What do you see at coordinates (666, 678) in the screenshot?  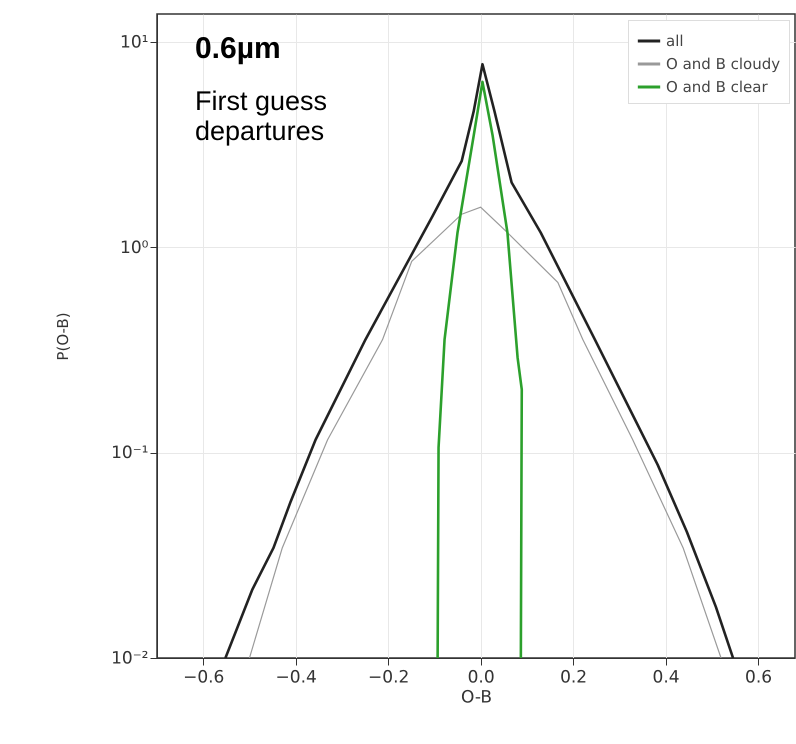 I see `x-tick-label: 0.4` at bounding box center [666, 678].